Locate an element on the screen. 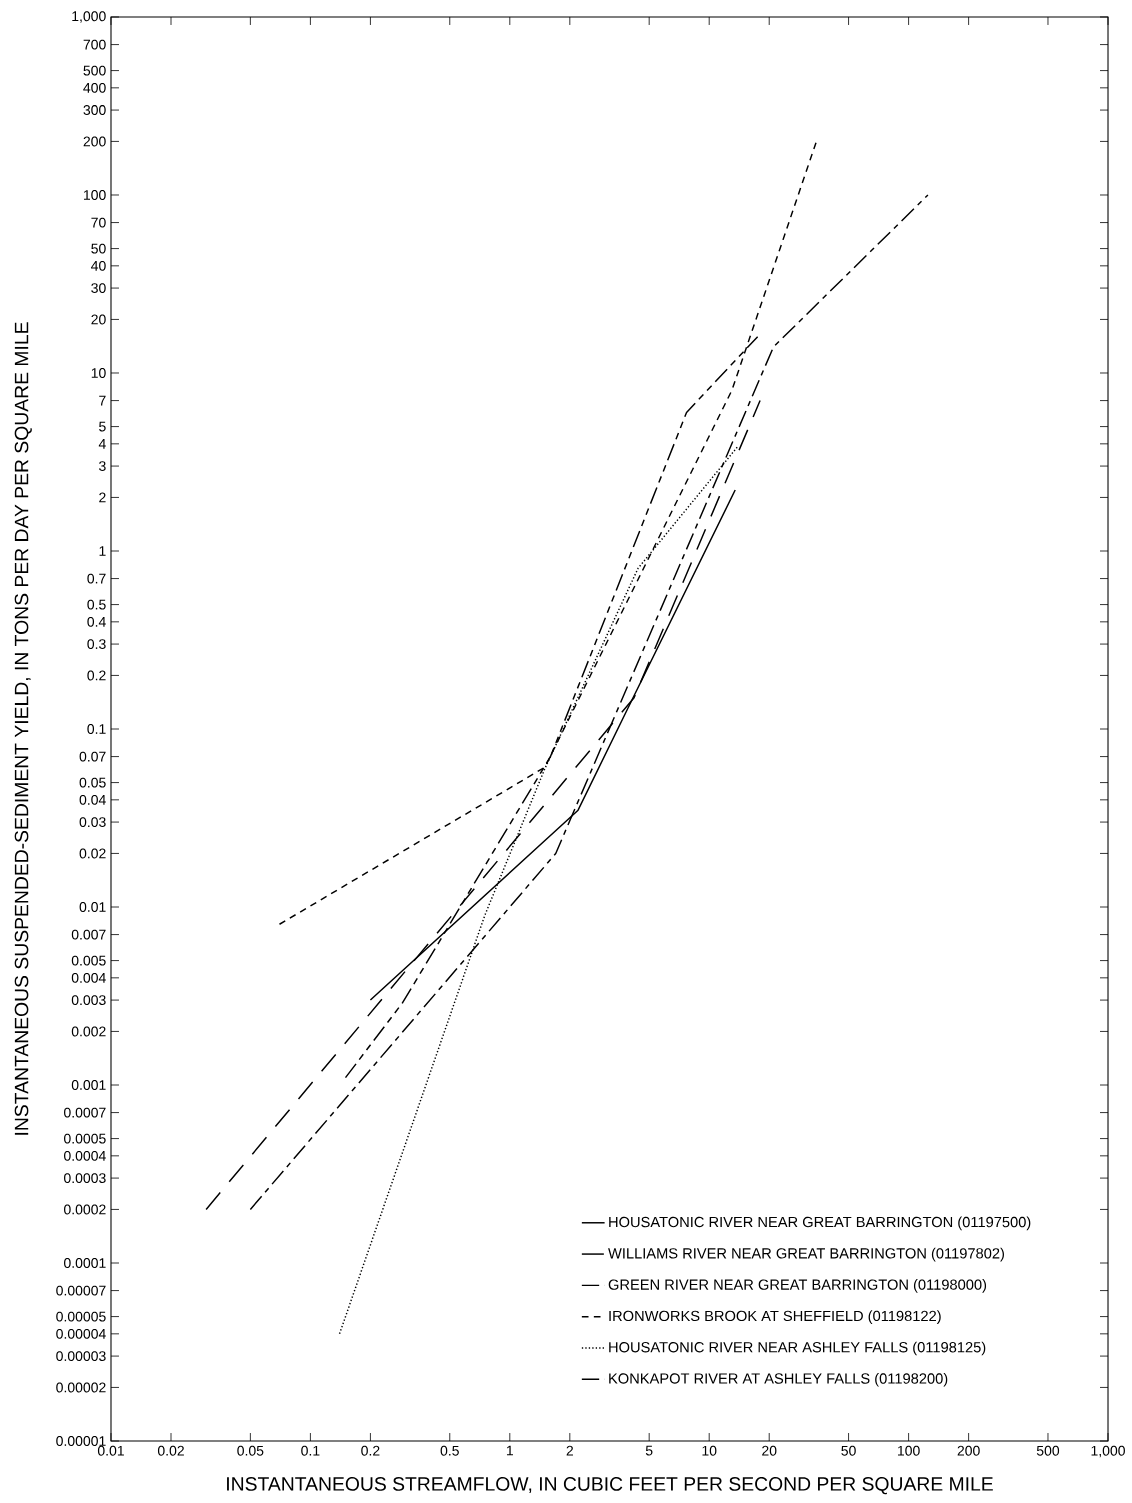 This screenshot has height=1503, width=1132. y-tick-label: 0.0007 is located at coordinates (85, 1112).